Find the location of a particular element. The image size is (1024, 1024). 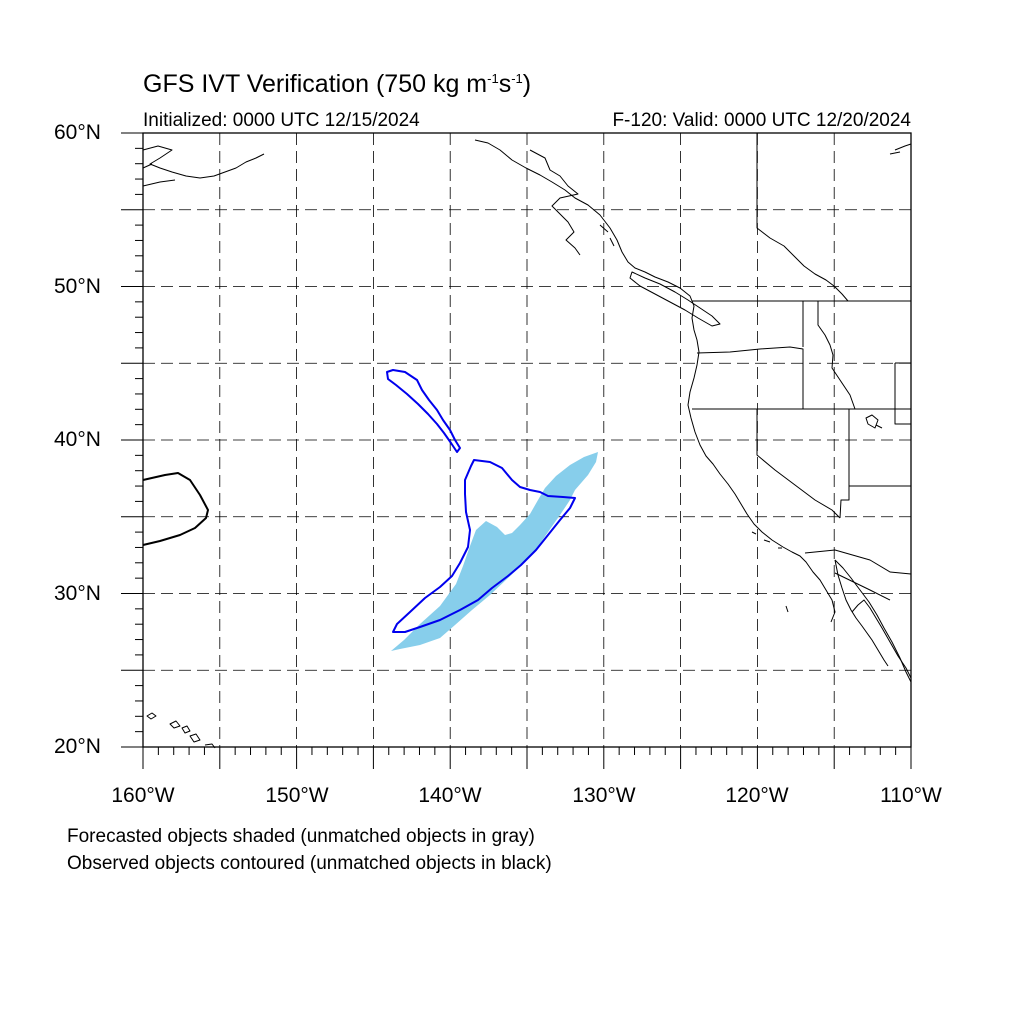

forecast-object-matched is located at coordinates (494, 551).